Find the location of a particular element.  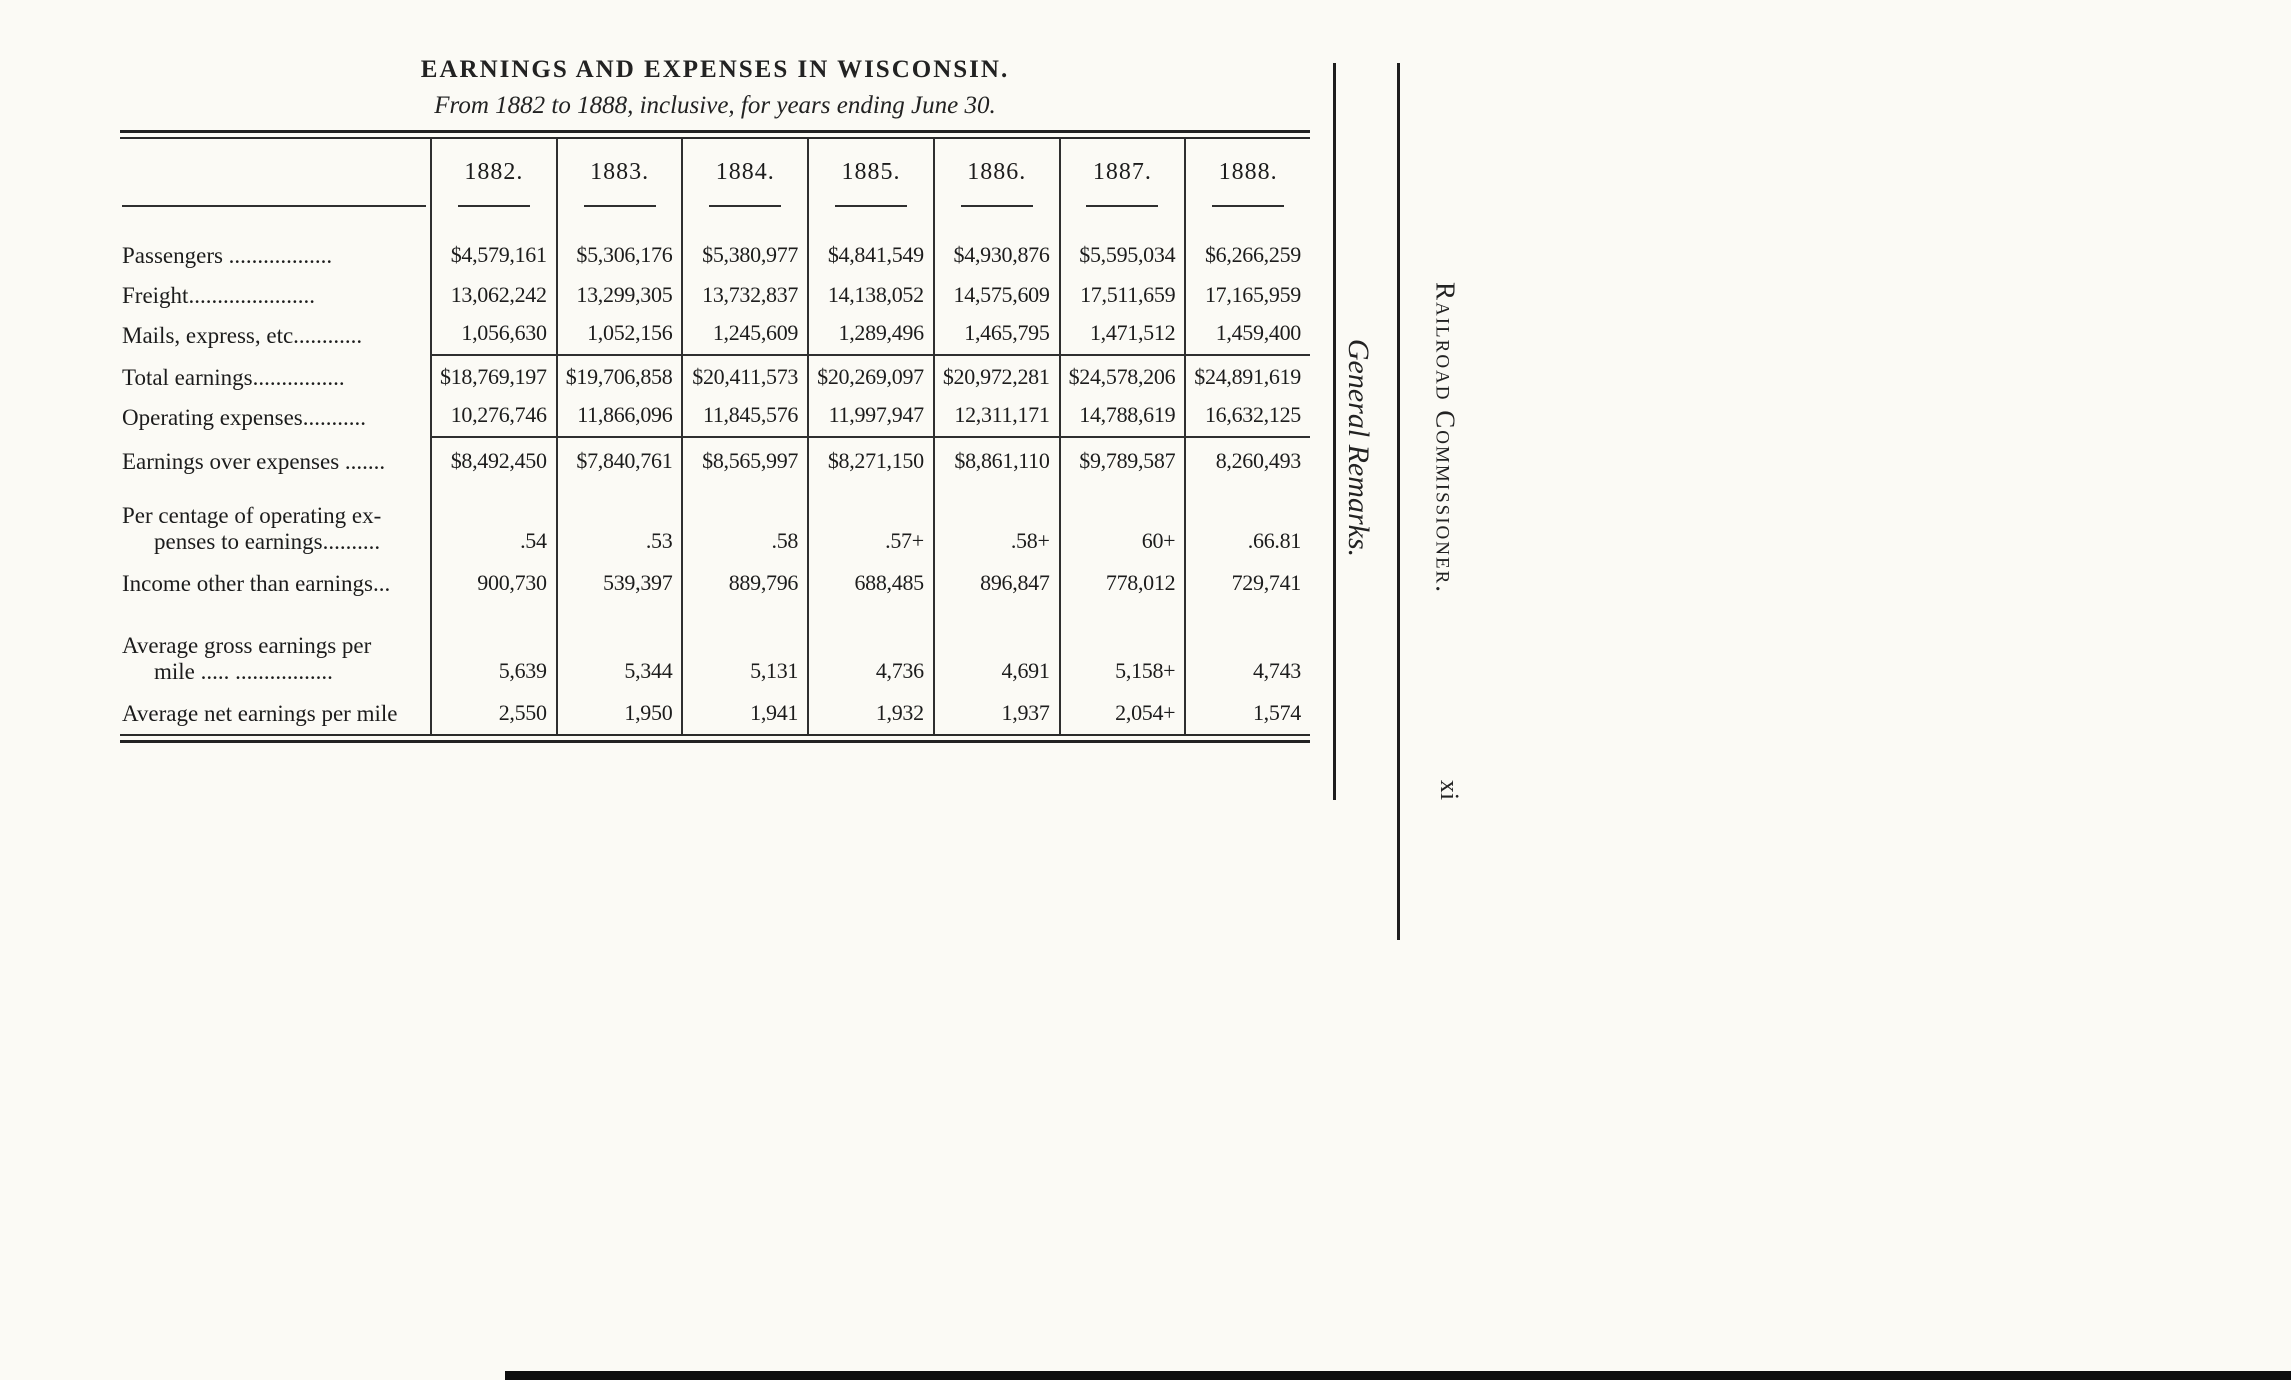

cell-value: 539,397 is located at coordinates (618, 583).